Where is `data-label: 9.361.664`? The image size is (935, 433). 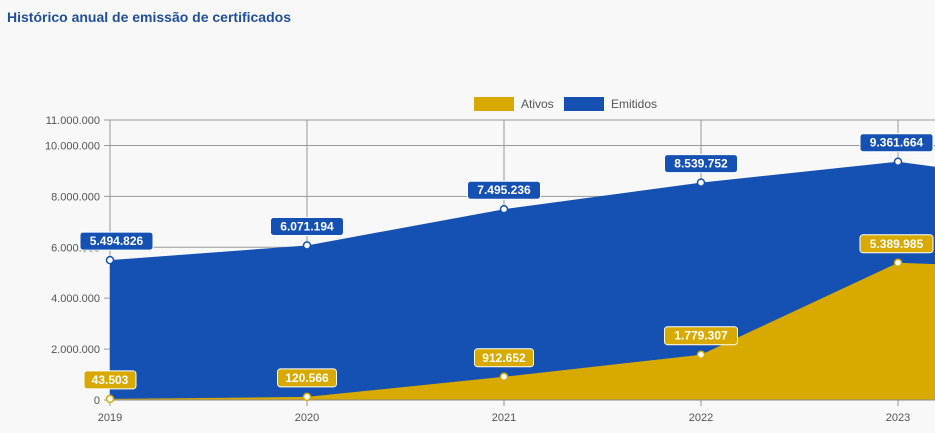 data-label: 9.361.664 is located at coordinates (897, 143).